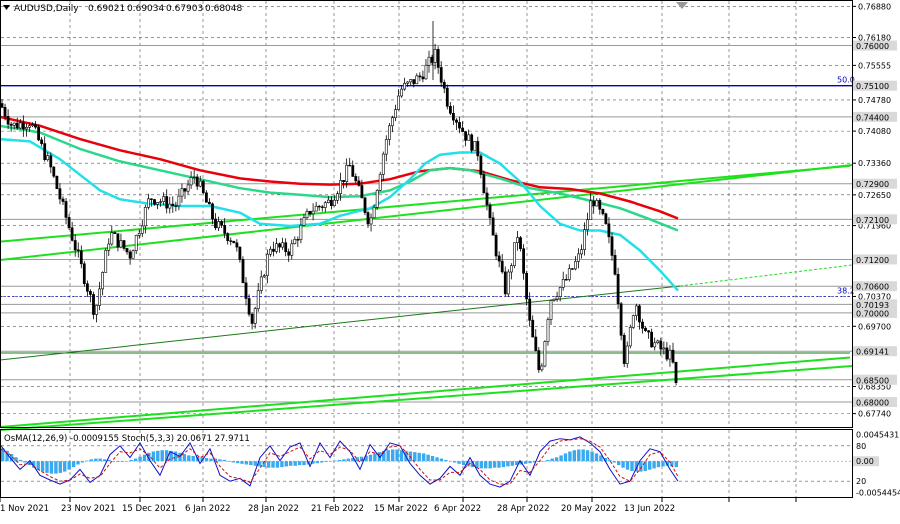 Image resolution: width=900 pixels, height=524 pixels. I want to click on chevron-down-icon, so click(6, 7).